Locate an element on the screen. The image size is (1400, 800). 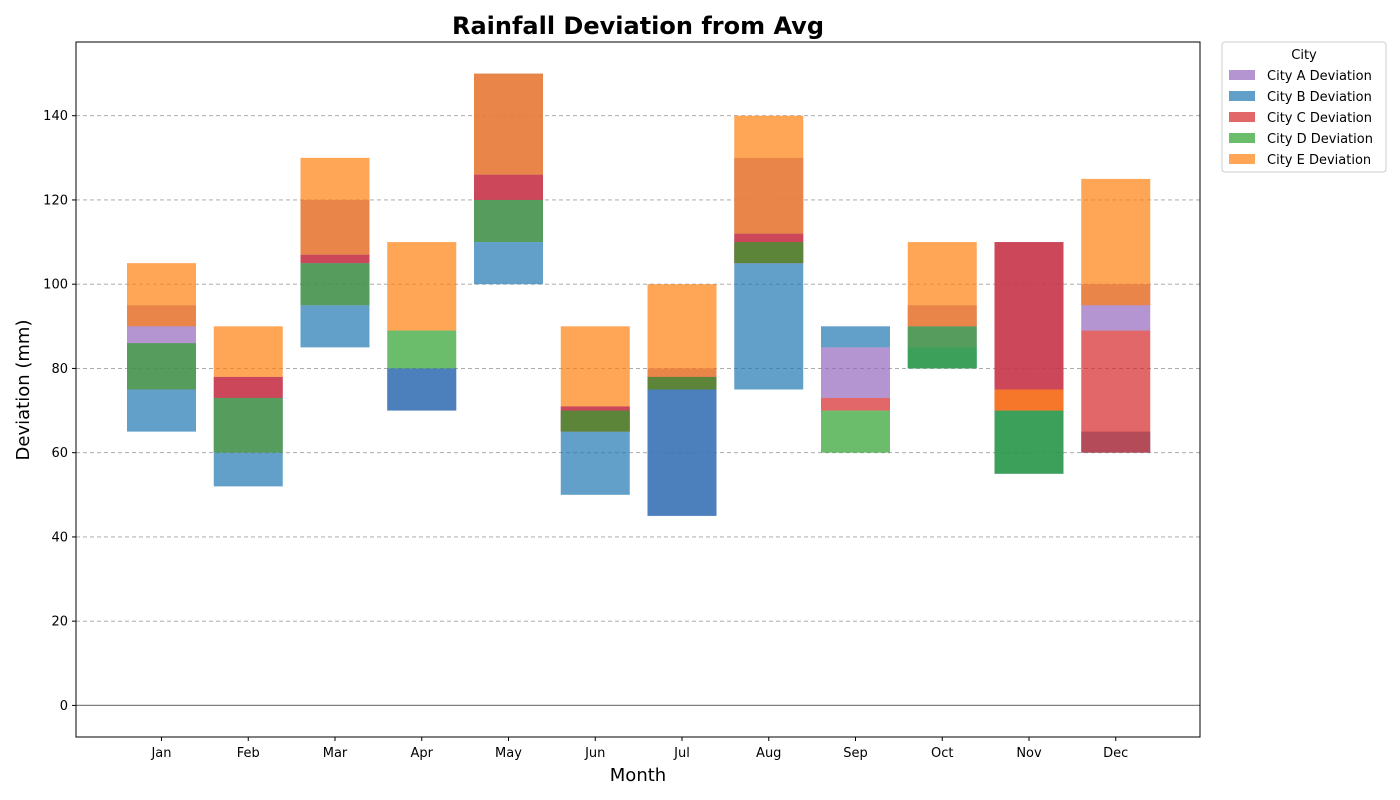
legend-title: City is located at coordinates (1304, 55).